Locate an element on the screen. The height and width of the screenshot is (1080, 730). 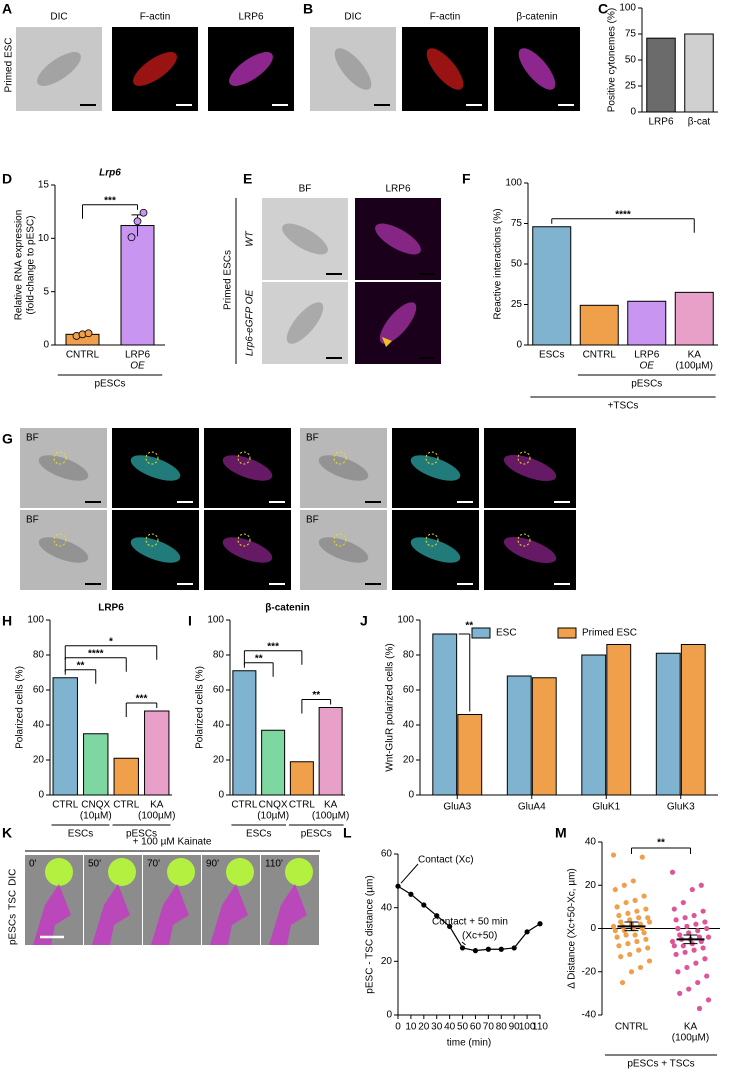
panel-letter: F is located at coordinates (466, 179).